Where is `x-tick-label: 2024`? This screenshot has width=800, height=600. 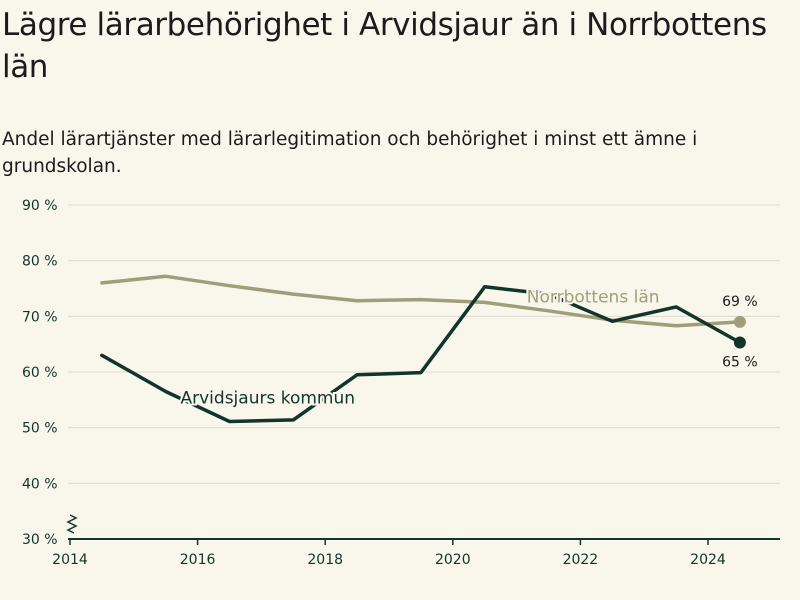 x-tick-label: 2024 is located at coordinates (708, 560).